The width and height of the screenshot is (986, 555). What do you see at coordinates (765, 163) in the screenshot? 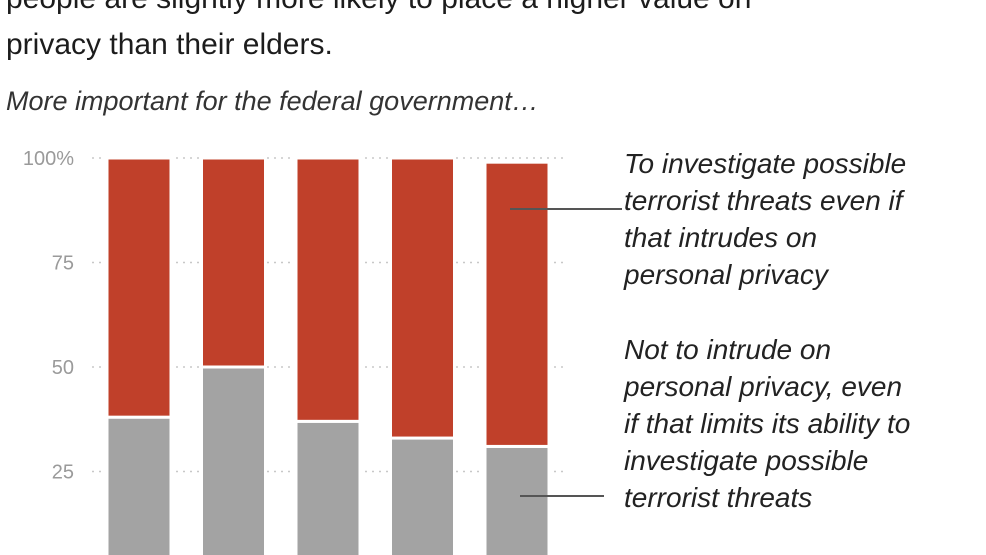
I see `legend-investigate-line: To investigate possible` at bounding box center [765, 163].